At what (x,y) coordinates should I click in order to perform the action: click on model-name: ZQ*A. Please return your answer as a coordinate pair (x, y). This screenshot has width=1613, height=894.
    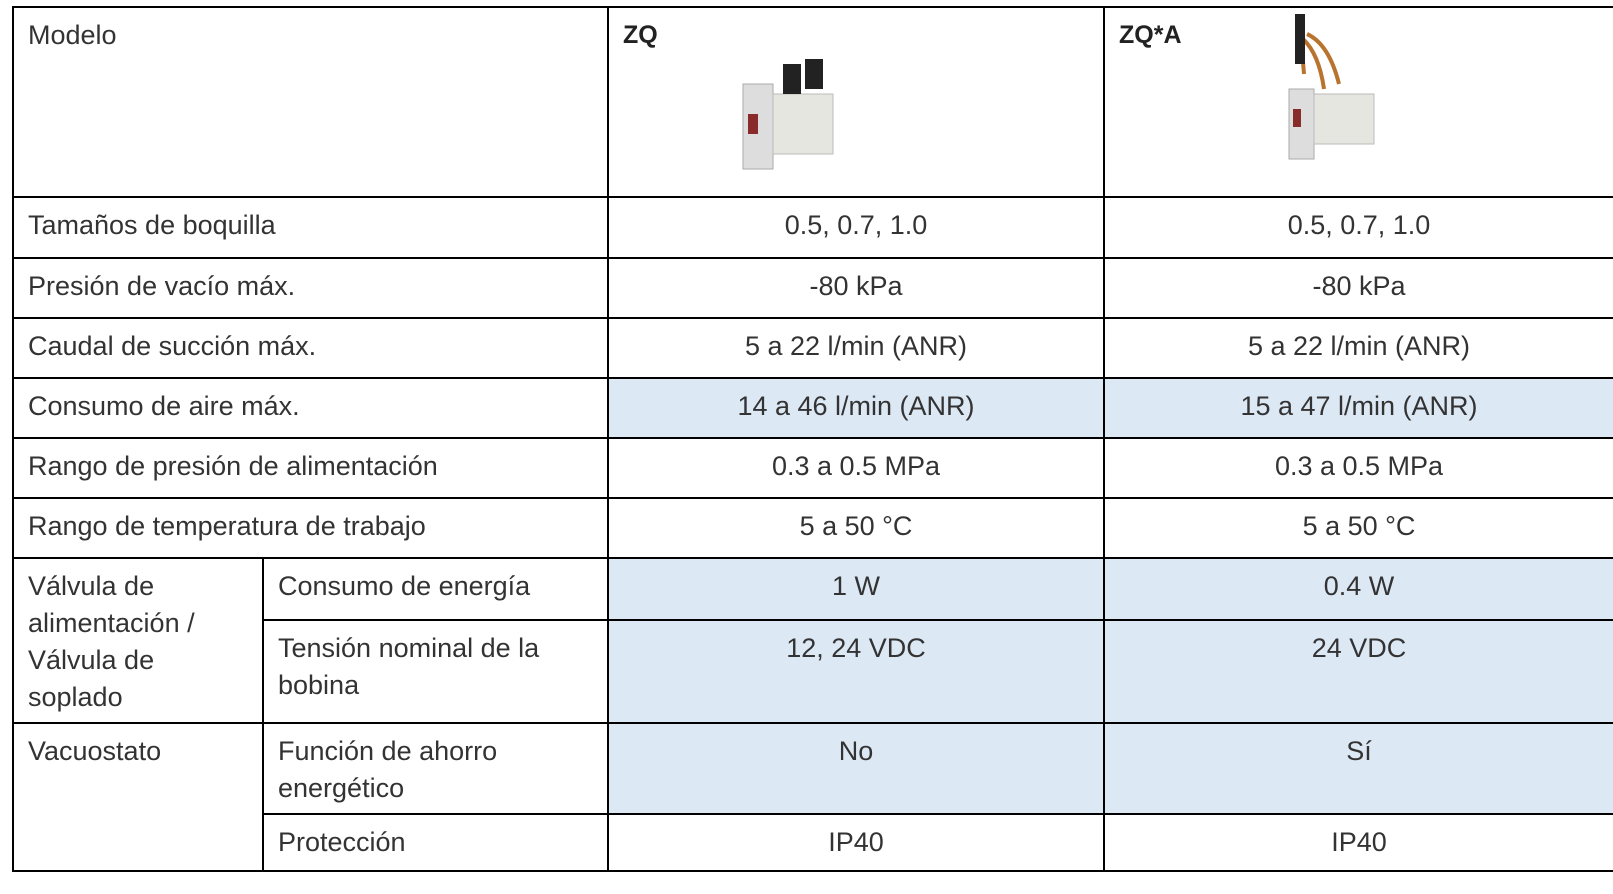
    Looking at the image, I should click on (1150, 35).